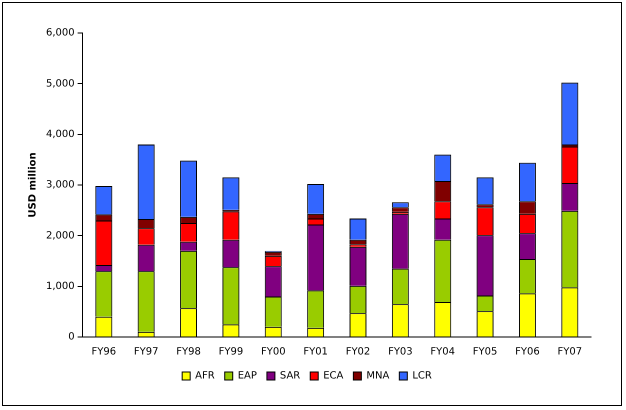 The image size is (626, 410). What do you see at coordinates (273, 352) in the screenshot?
I see `x-tick-label: FY00` at bounding box center [273, 352].